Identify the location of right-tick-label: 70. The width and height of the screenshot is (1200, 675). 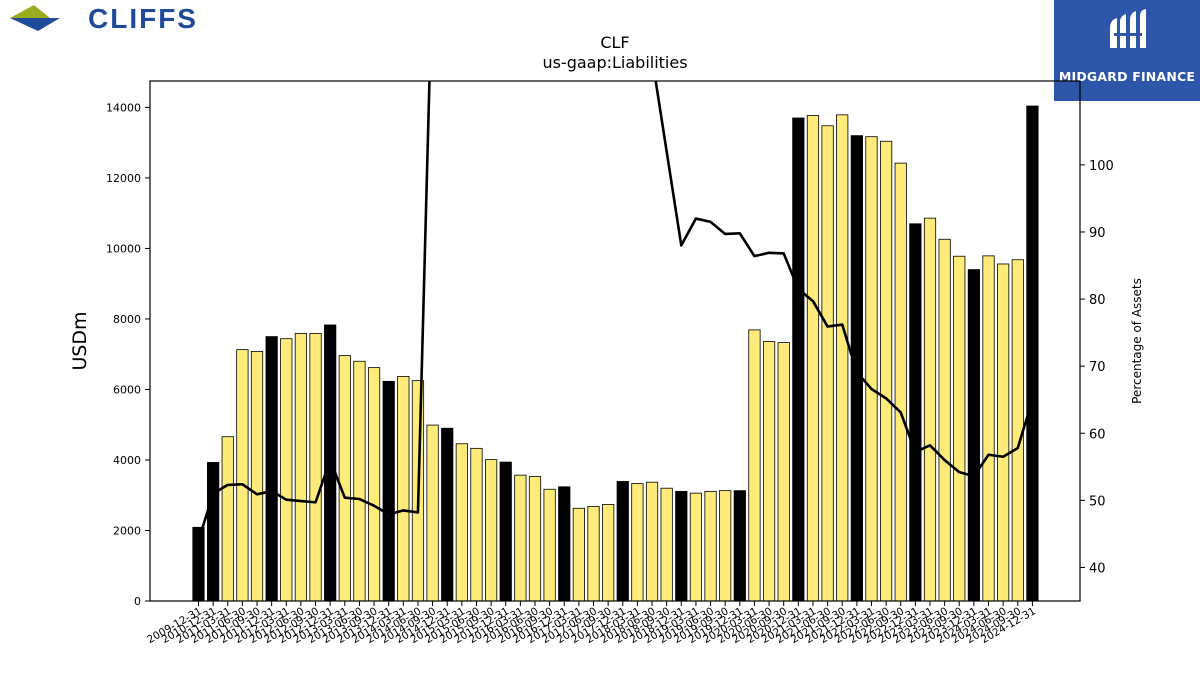
(1097, 367).